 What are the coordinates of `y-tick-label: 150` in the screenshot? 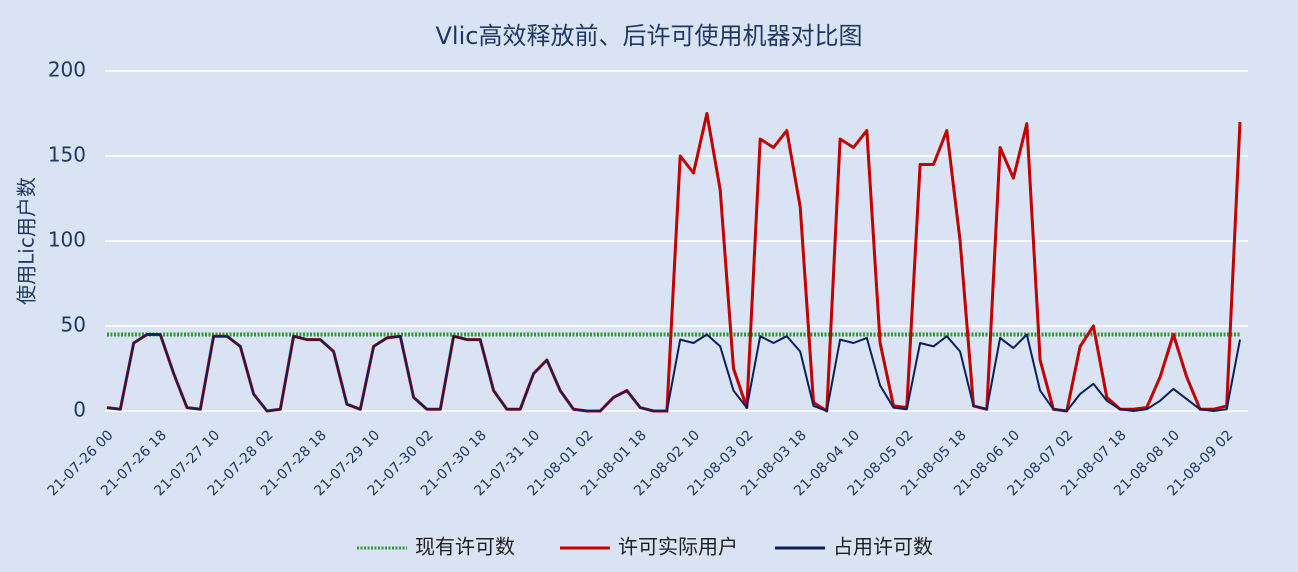 It's located at (67, 155).